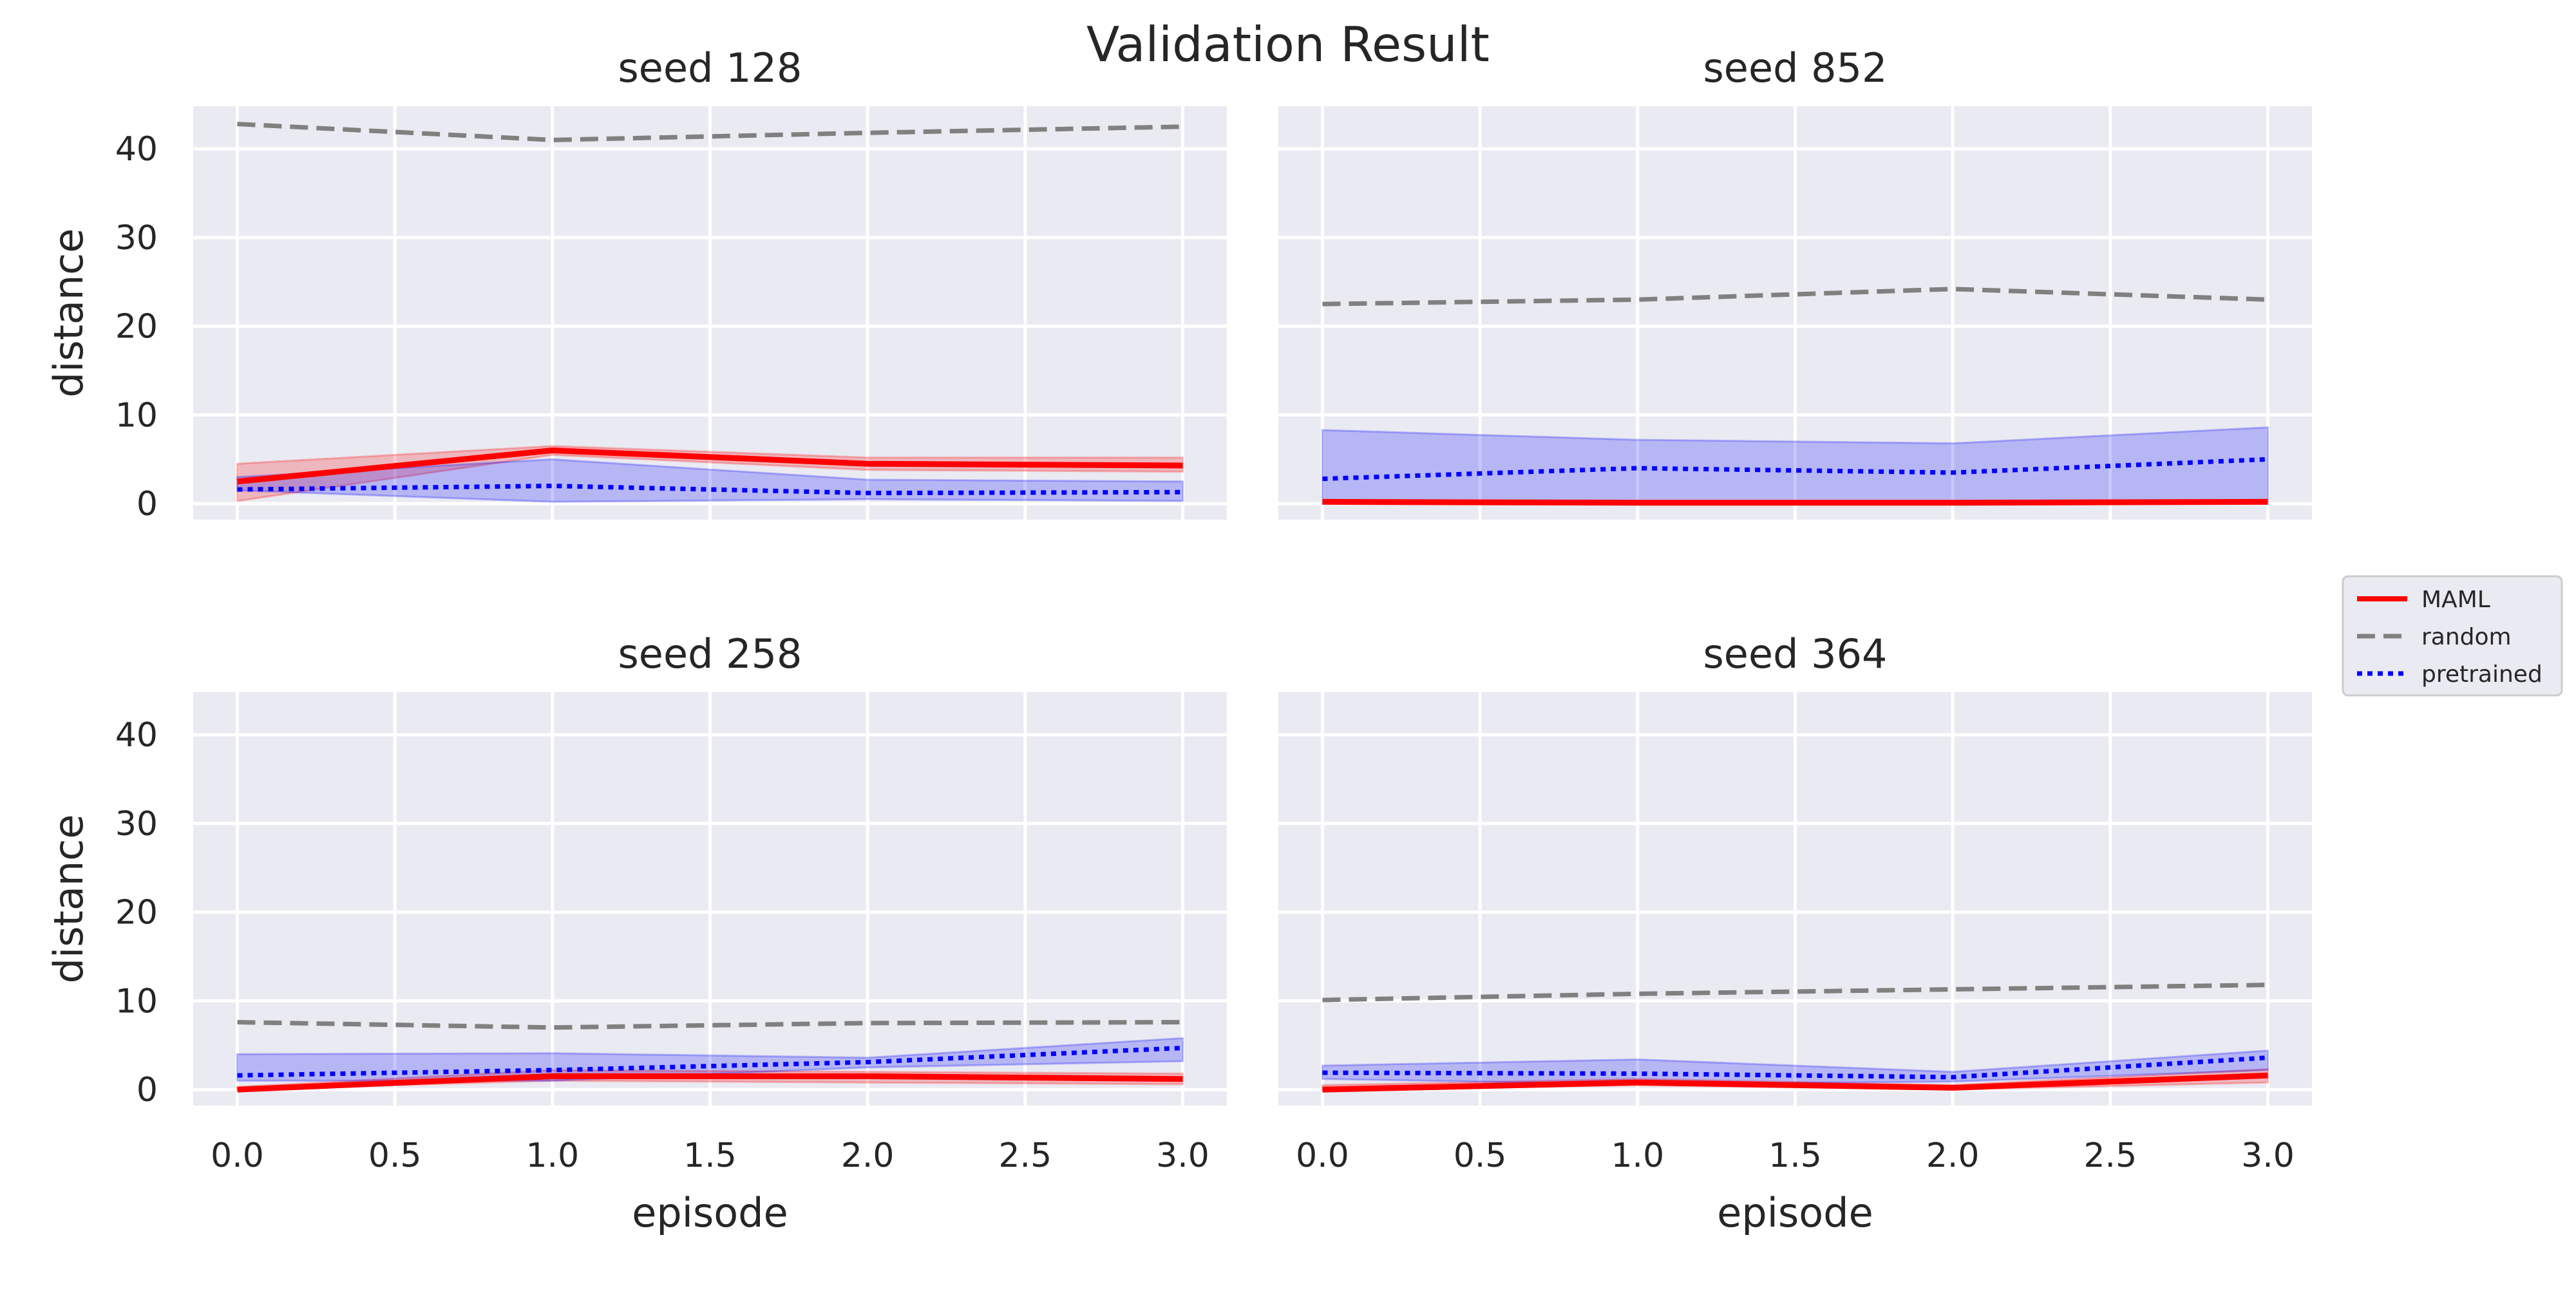  Describe the element at coordinates (710, 653) in the screenshot. I see `panel-title: seed 258` at that location.